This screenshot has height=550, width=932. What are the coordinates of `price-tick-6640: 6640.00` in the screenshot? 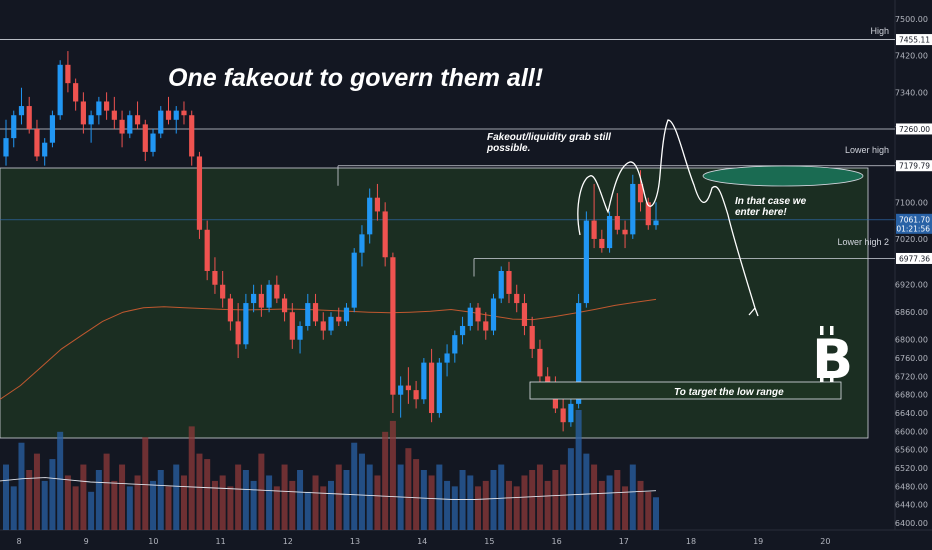 It's located at (911, 413).